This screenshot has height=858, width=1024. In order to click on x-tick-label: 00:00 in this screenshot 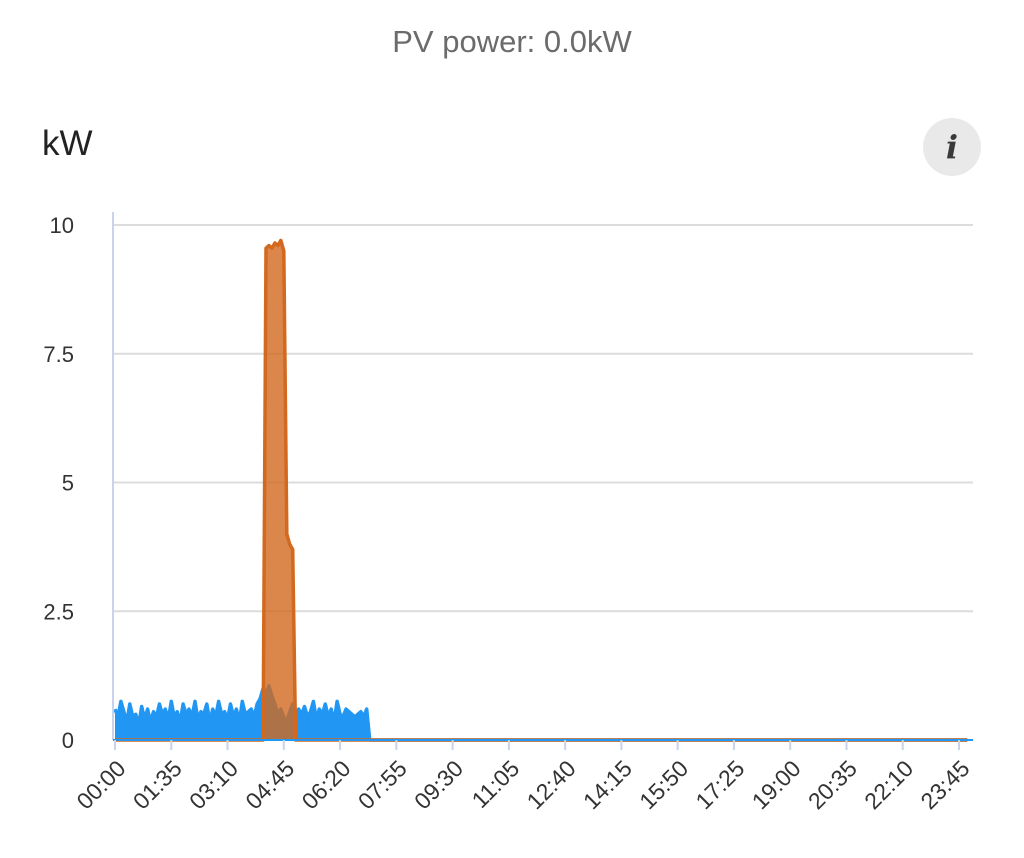, I will do `click(100, 784)`.